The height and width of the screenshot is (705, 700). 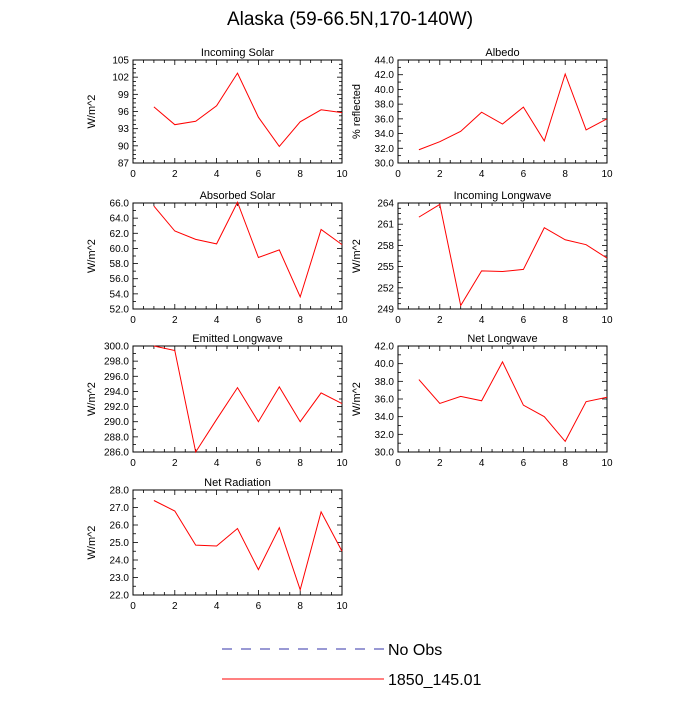 I want to click on y-tick-label: 255, so click(x=385, y=267).